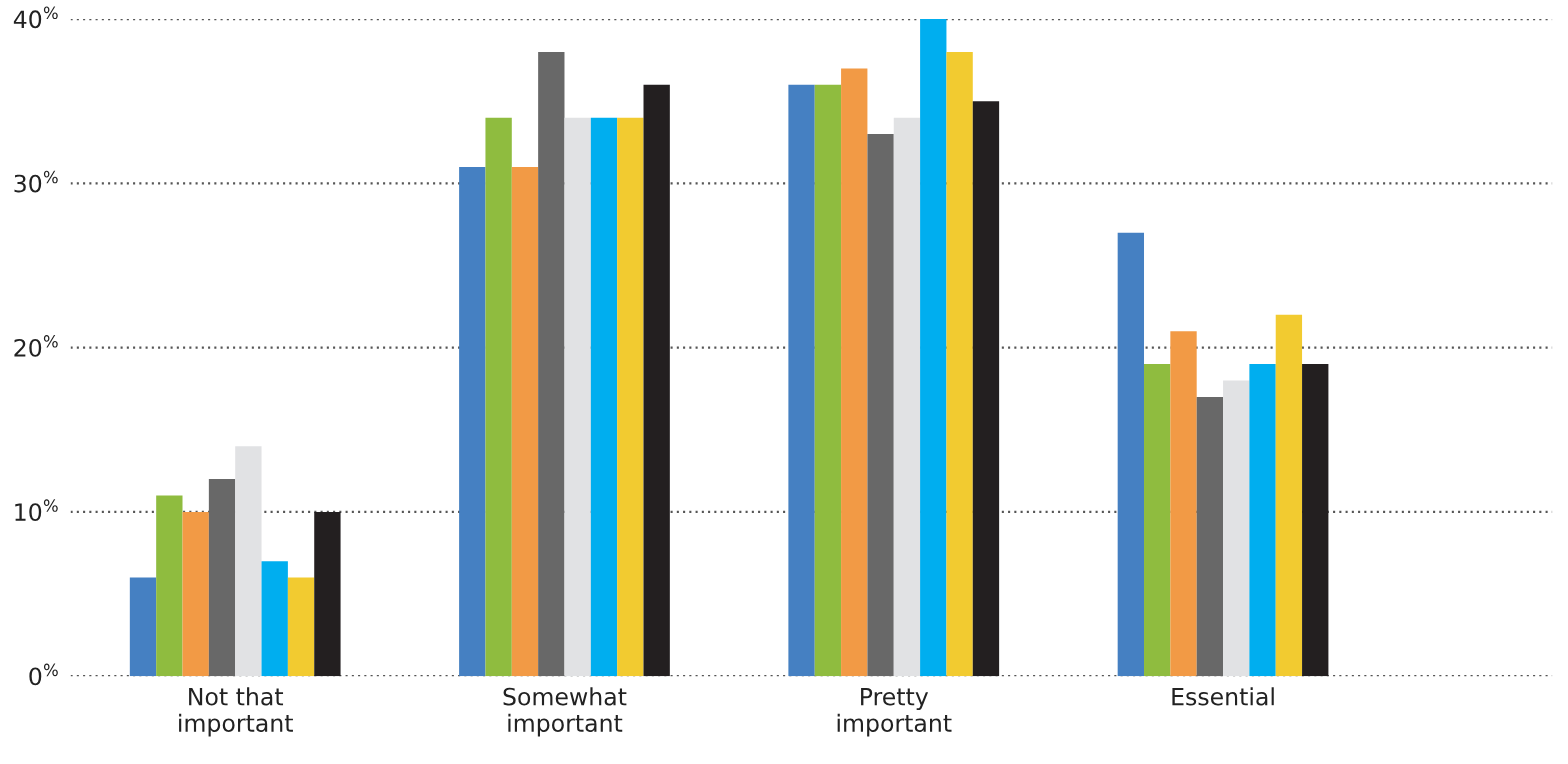 This screenshot has width=1568, height=764. Describe the element at coordinates (36, 510) in the screenshot. I see `y-tick-label: 10$^{%}$` at that location.